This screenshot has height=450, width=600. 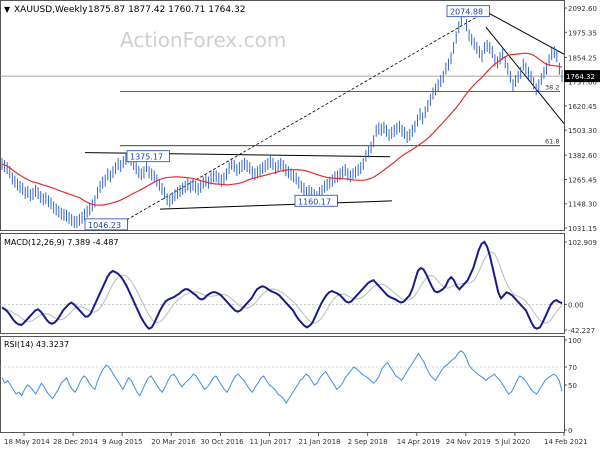 I want to click on fib-level-label: 38.2, so click(x=552, y=87).